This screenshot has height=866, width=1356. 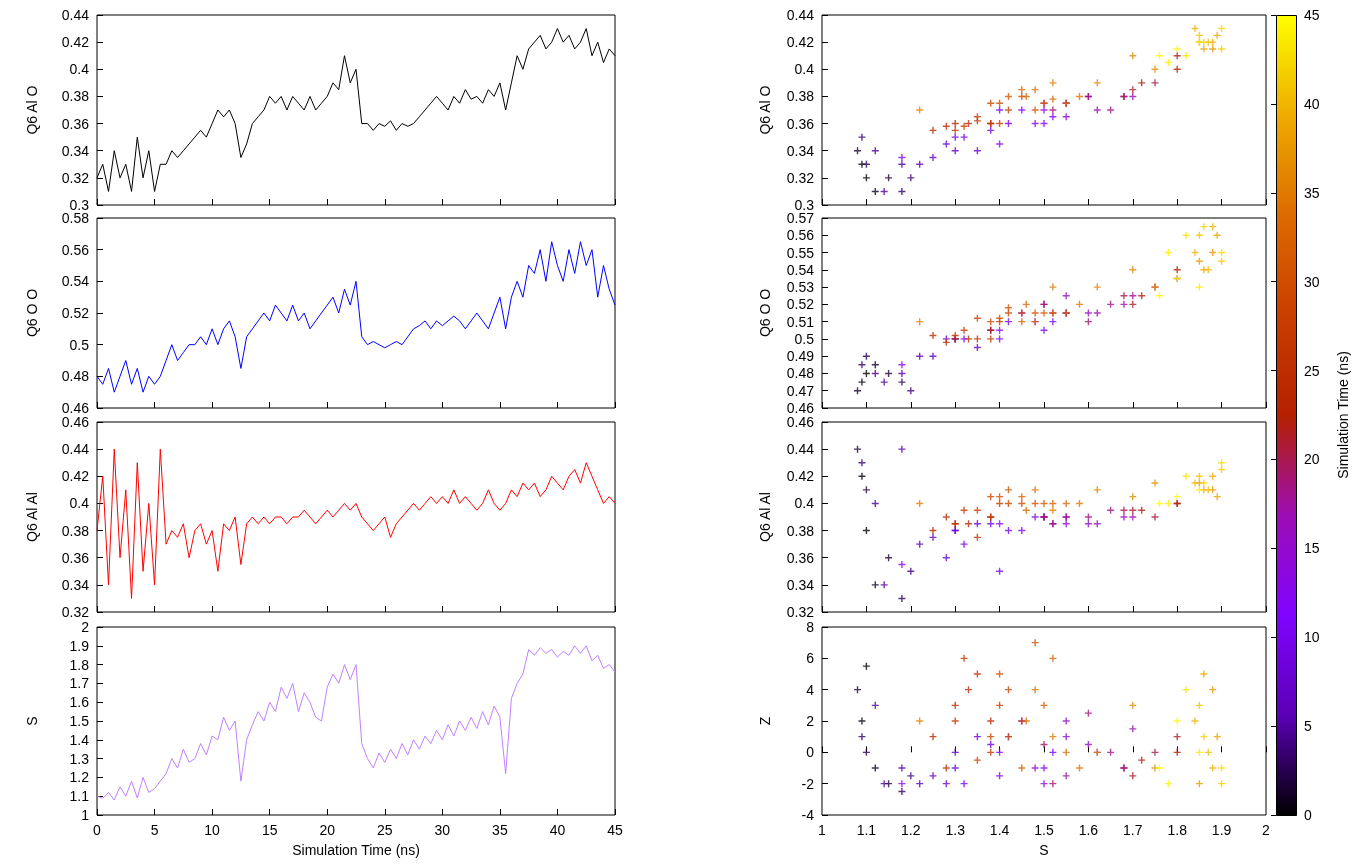 I want to click on y-tick-label: 0.58, so click(x=75, y=218).